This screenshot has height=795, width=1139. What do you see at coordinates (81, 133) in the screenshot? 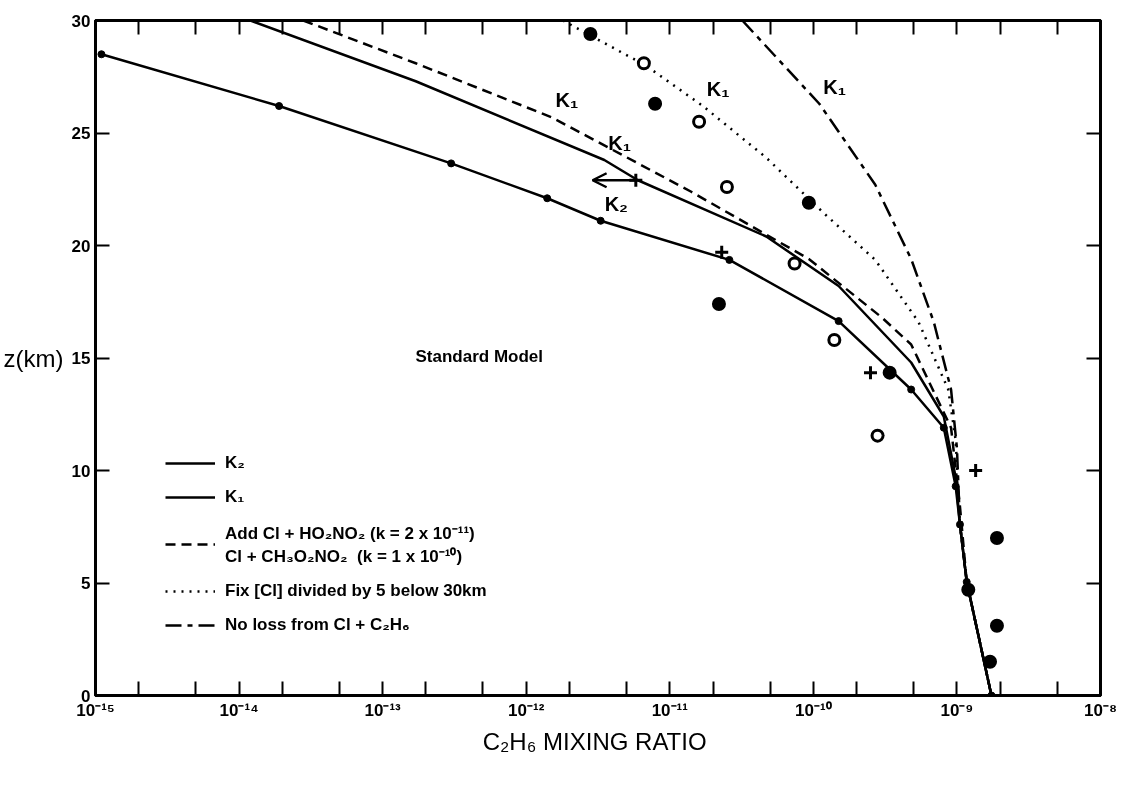
I see `y-tick-label: 25` at bounding box center [81, 133].